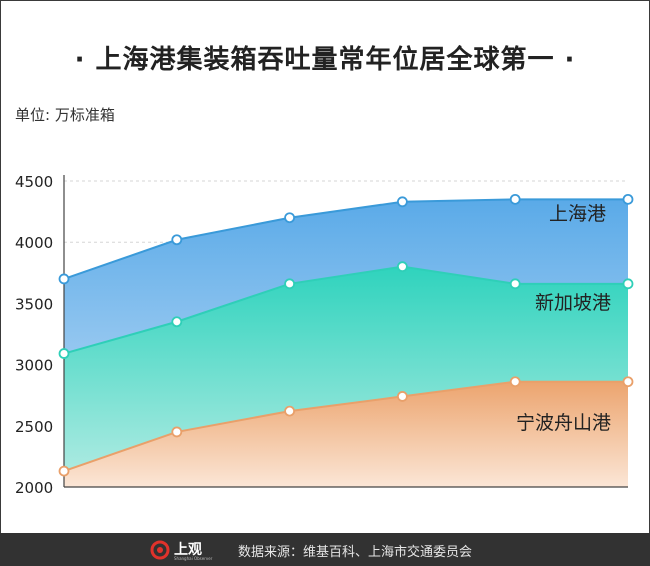  What do you see at coordinates (34, 427) in the screenshot?
I see `y-tick-label: 2500` at bounding box center [34, 427].